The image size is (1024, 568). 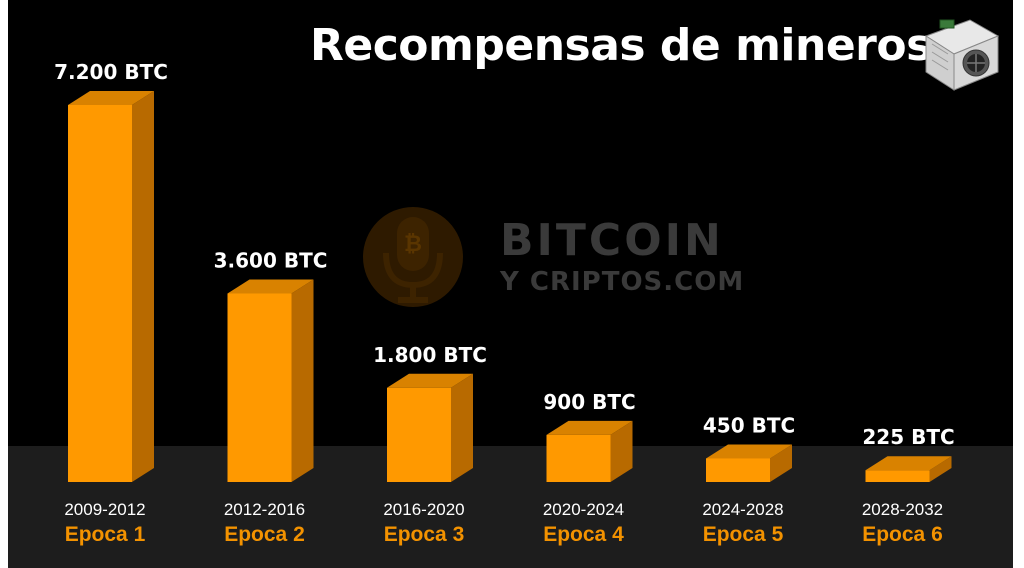 I want to click on period-label: 2009-2012, so click(x=104, y=509).